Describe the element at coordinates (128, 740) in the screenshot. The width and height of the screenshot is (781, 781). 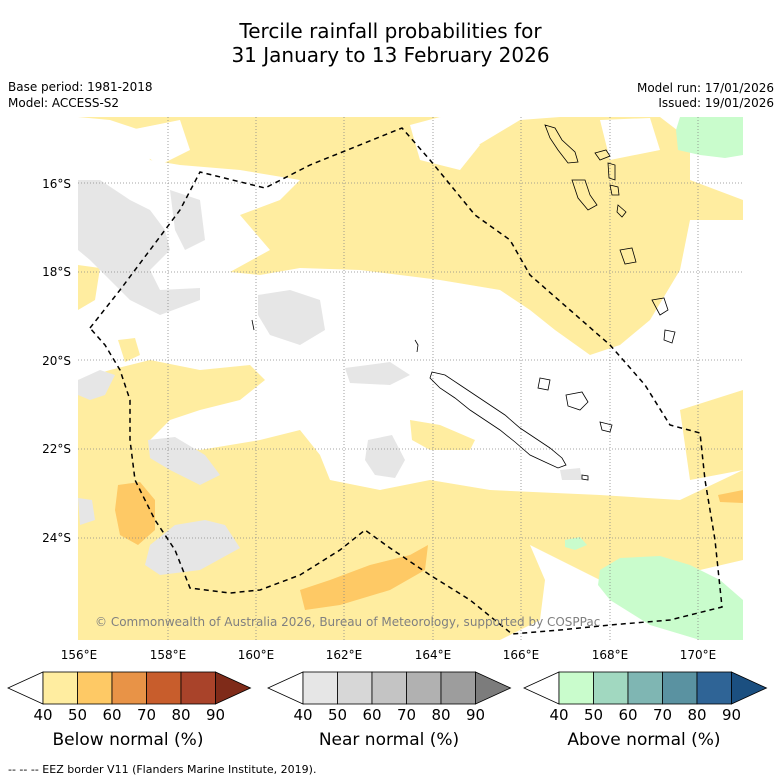
I see `colorbar-label-below: Below normal (%)` at that location.